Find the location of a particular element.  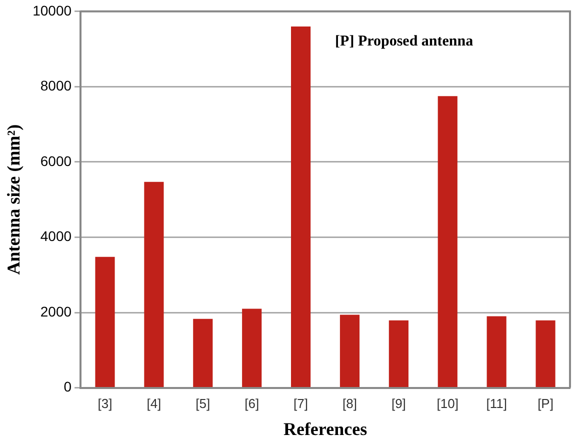

x-tick-label: [5] is located at coordinates (203, 404).